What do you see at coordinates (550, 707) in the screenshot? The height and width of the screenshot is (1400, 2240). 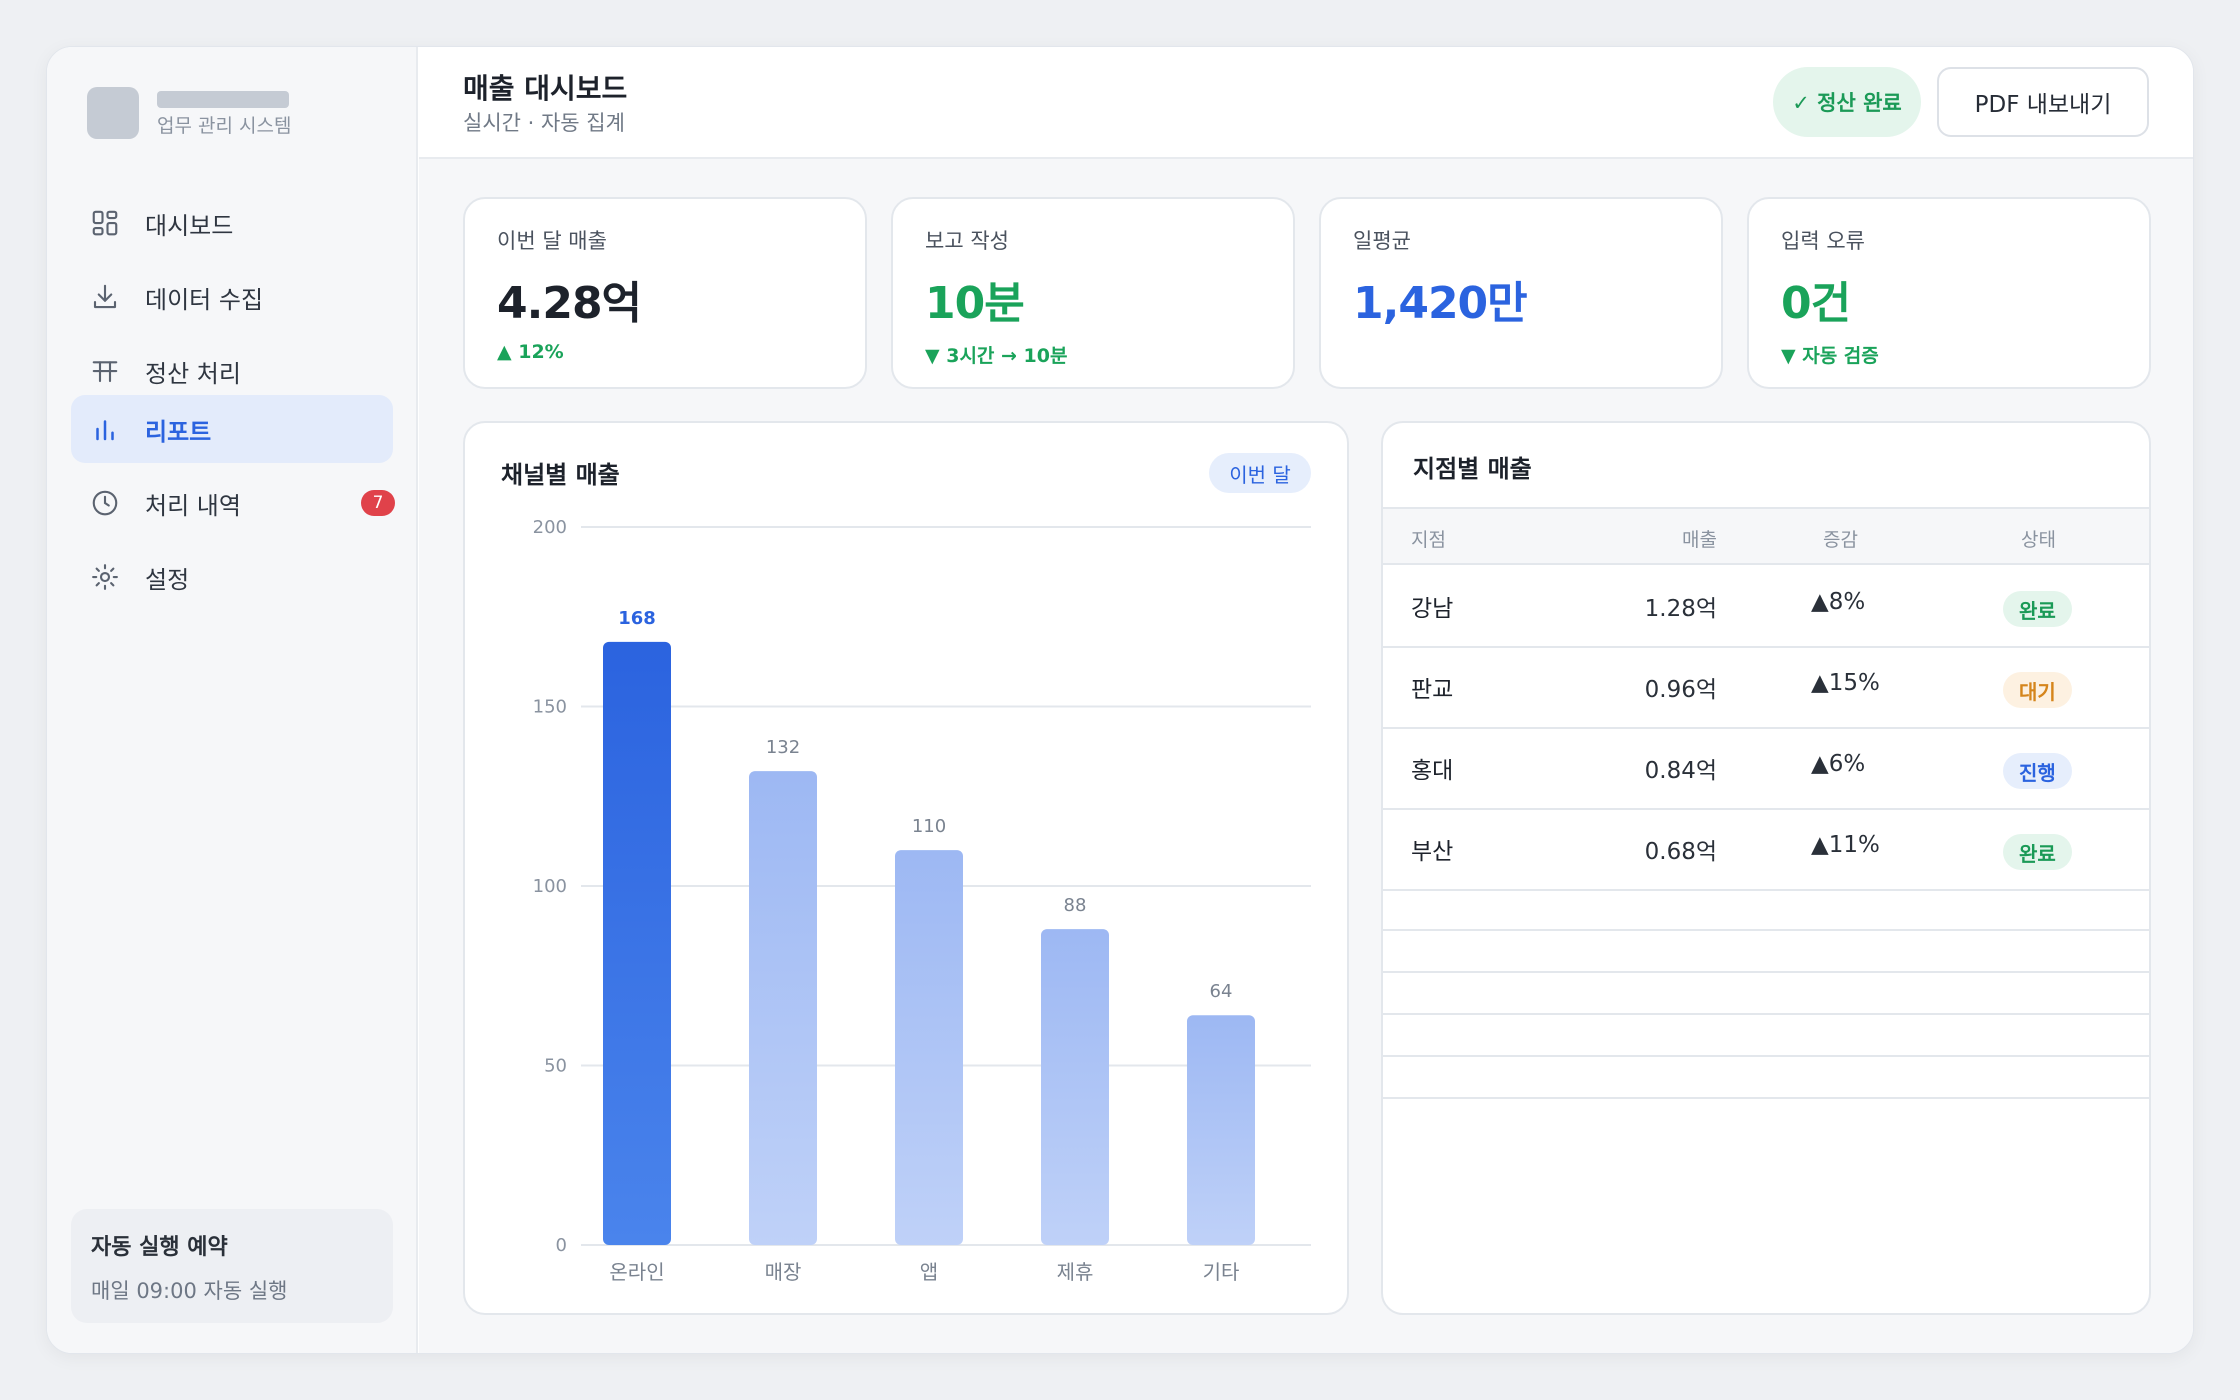 I see `y-tick-label: 150` at bounding box center [550, 707].